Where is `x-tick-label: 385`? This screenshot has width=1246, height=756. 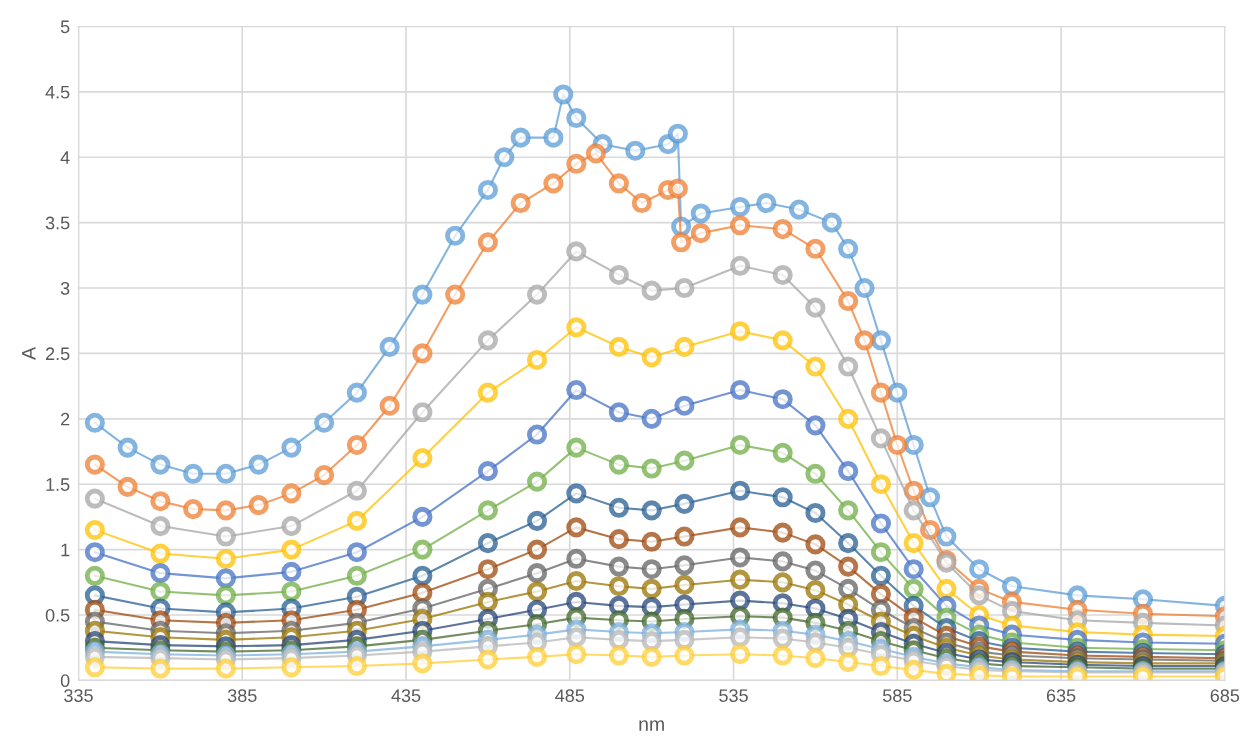
x-tick-label: 385 is located at coordinates (242, 695).